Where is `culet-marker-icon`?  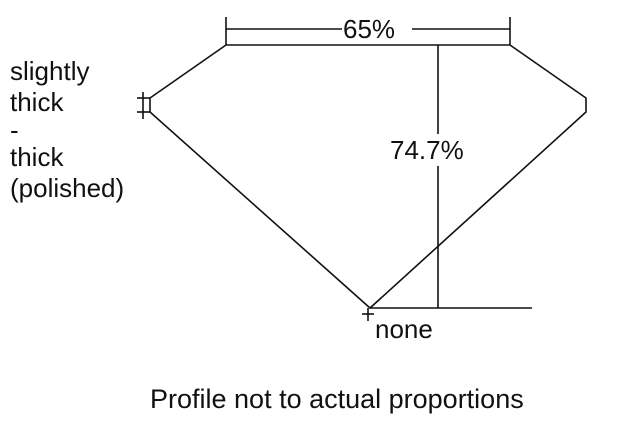 culet-marker-icon is located at coordinates (368, 314).